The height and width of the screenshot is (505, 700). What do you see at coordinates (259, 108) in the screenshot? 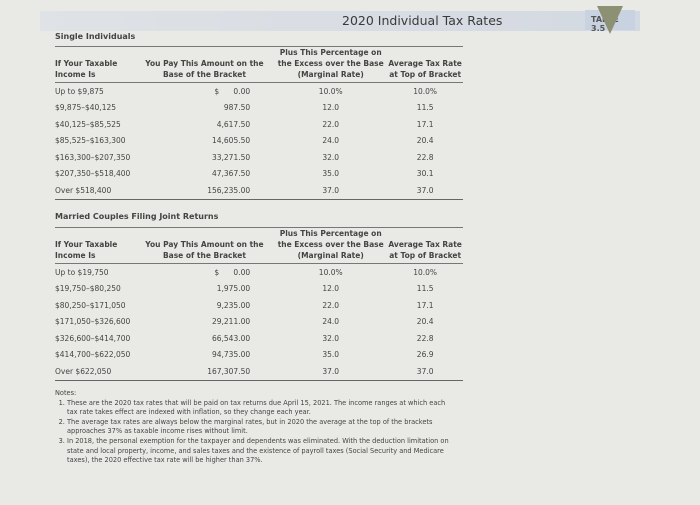
I see `table-row: $9,875–$40,125 987.50 12.0 11.5` at bounding box center [259, 108].